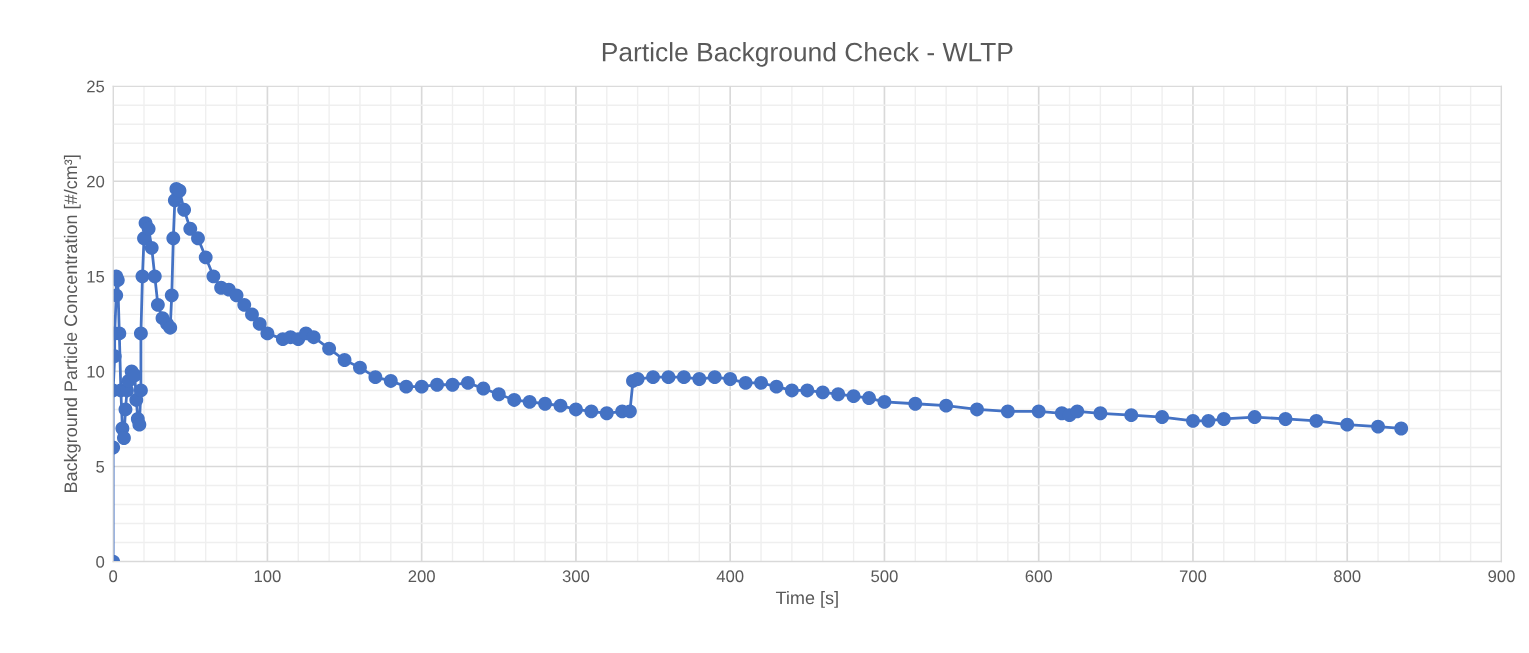  Describe the element at coordinates (96, 86) in the screenshot. I see `y-tick-label: 25` at that location.